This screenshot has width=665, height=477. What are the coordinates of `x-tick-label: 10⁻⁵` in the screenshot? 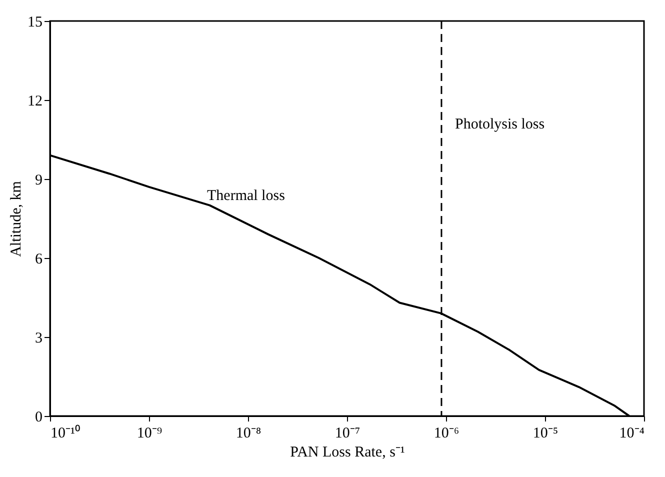 It's located at (545, 434).